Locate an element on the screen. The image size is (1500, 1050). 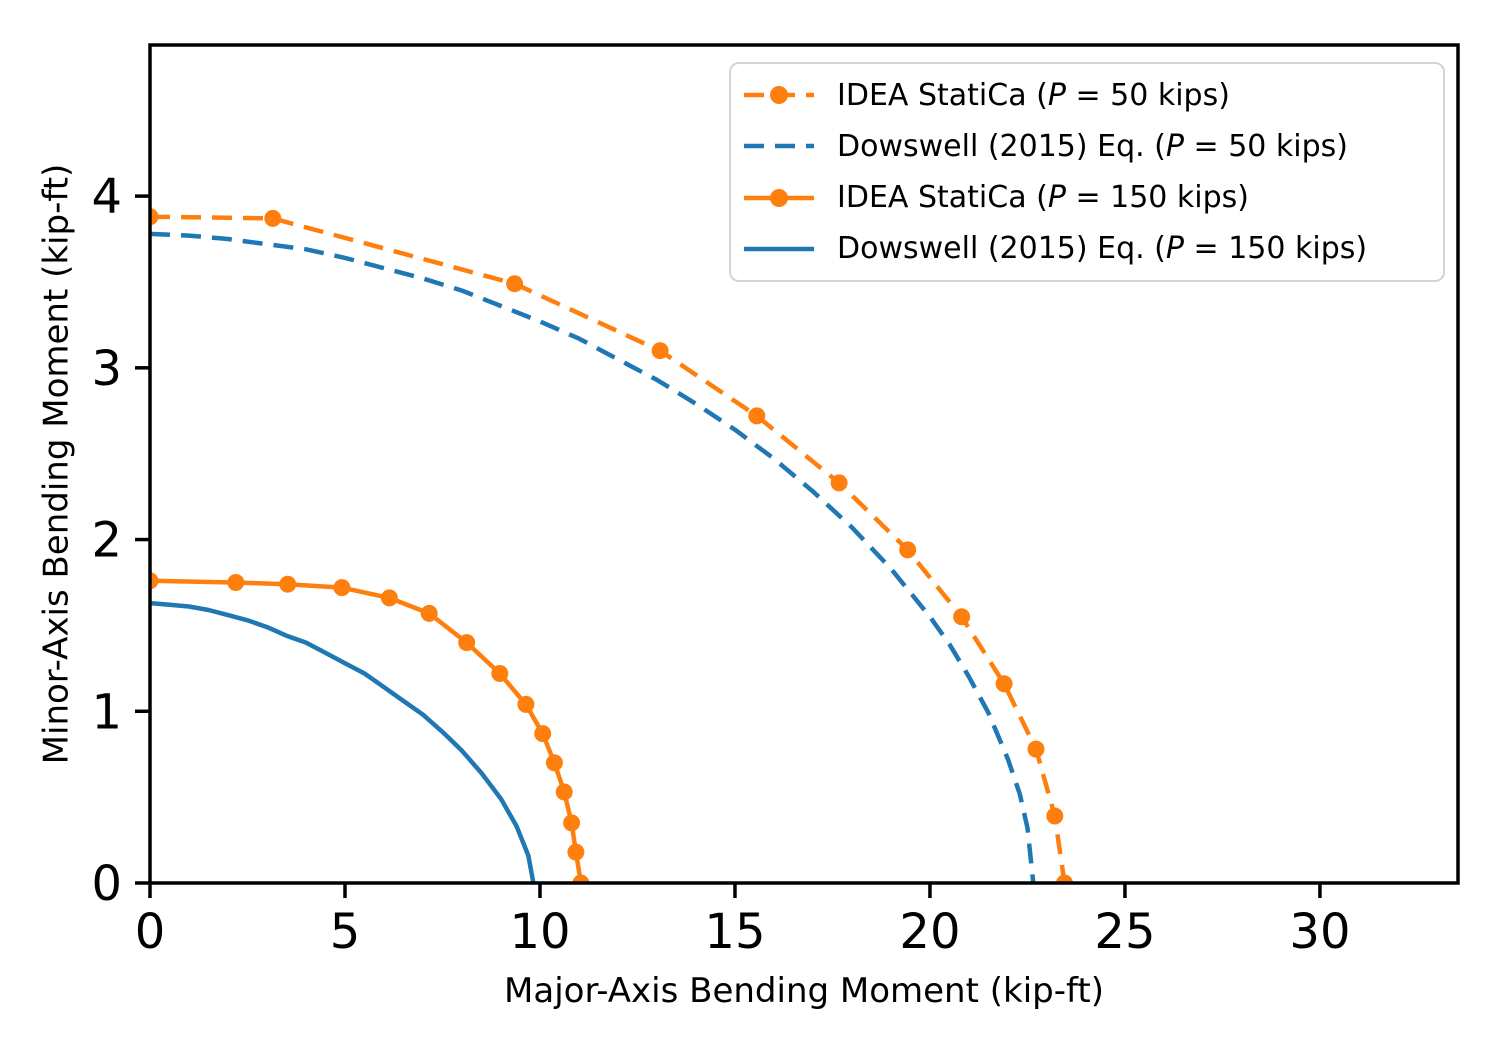
legend-item: Dowswell (2015) Eq. (P = 50 kips) is located at coordinates (1093, 146).